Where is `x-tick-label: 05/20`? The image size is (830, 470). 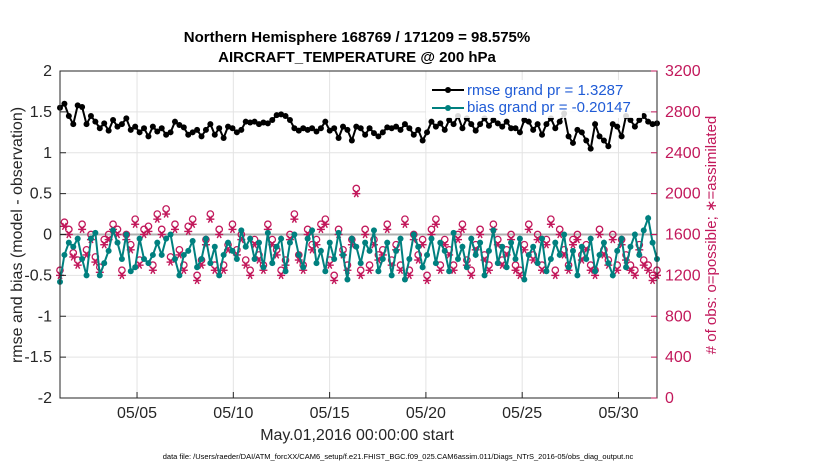
x-tick-label: 05/20 is located at coordinates (426, 413).